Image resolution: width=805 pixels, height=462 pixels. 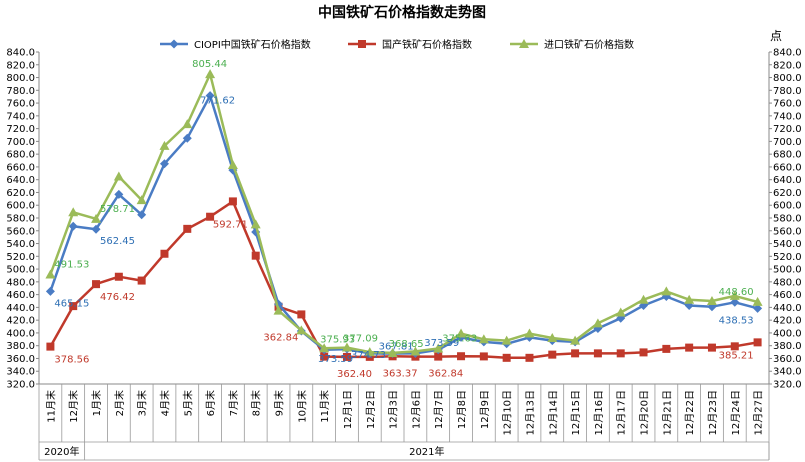 What do you see at coordinates (787, 53) in the screenshot?
I see `y-tick-label-right: 840.0` at bounding box center [787, 53].